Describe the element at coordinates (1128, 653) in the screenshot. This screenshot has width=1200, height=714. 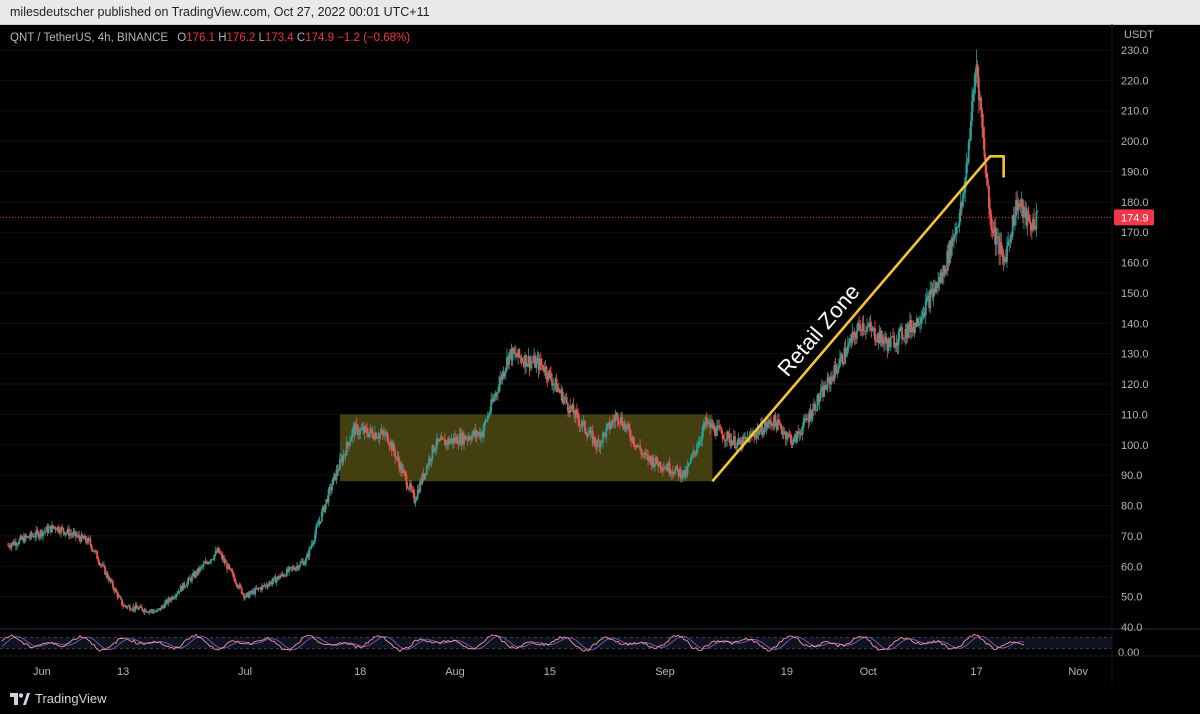
I see `osc-tick-label: 0.00` at that location.